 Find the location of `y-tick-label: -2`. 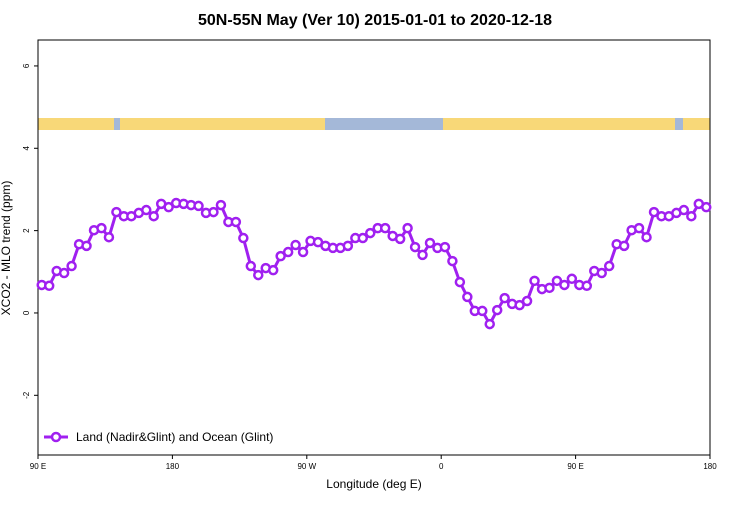

y-tick-label: -2 is located at coordinates (26, 395).